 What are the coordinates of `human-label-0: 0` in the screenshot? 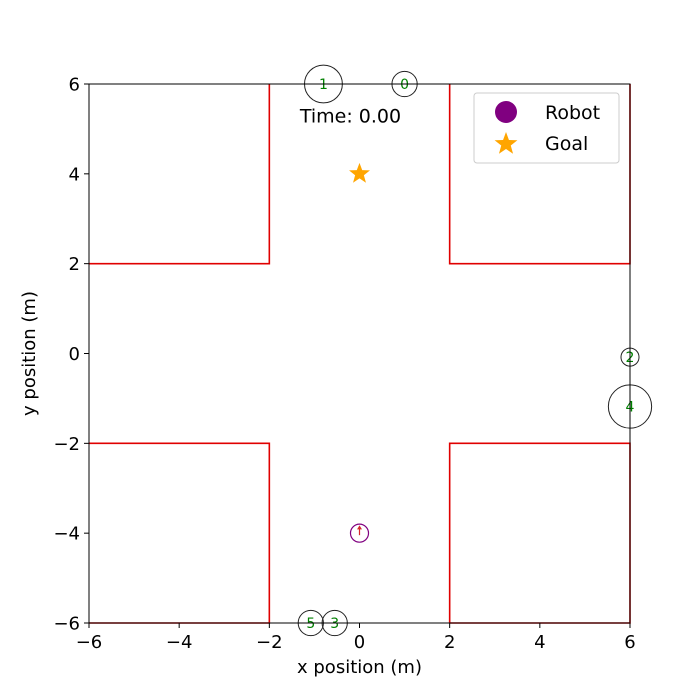 It's located at (404, 85).